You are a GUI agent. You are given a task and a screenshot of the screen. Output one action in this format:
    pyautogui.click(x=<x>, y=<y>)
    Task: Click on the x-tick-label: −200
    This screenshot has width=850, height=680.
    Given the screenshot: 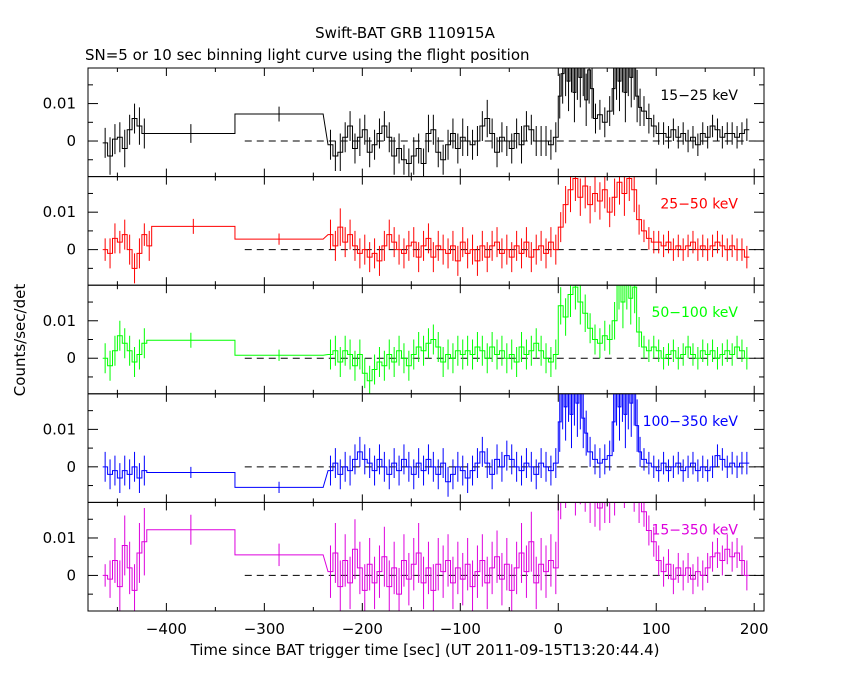 What is the action you would take?
    pyautogui.click(x=362, y=629)
    